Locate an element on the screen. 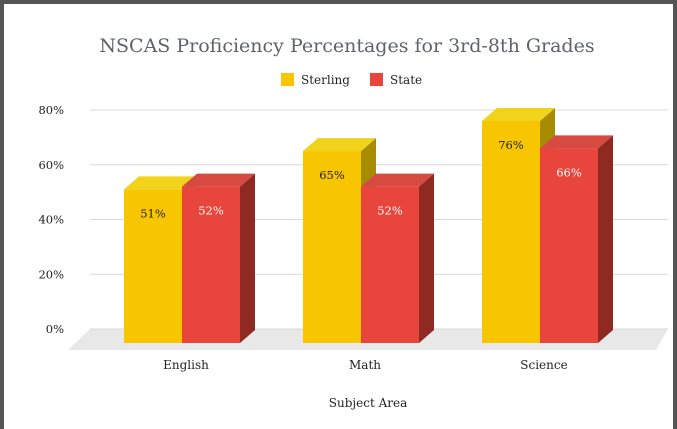 The image size is (677, 429). bar-state-science: 66% is located at coordinates (576, 239).